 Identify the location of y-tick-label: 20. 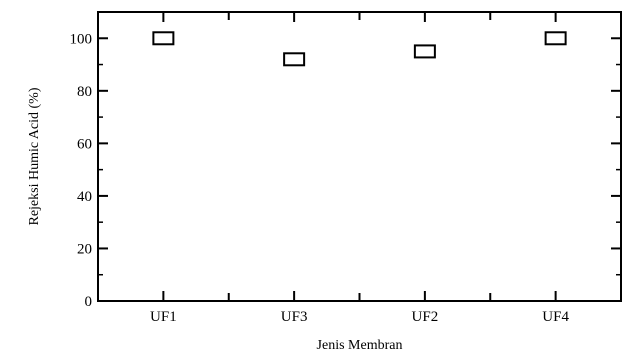
(84, 249).